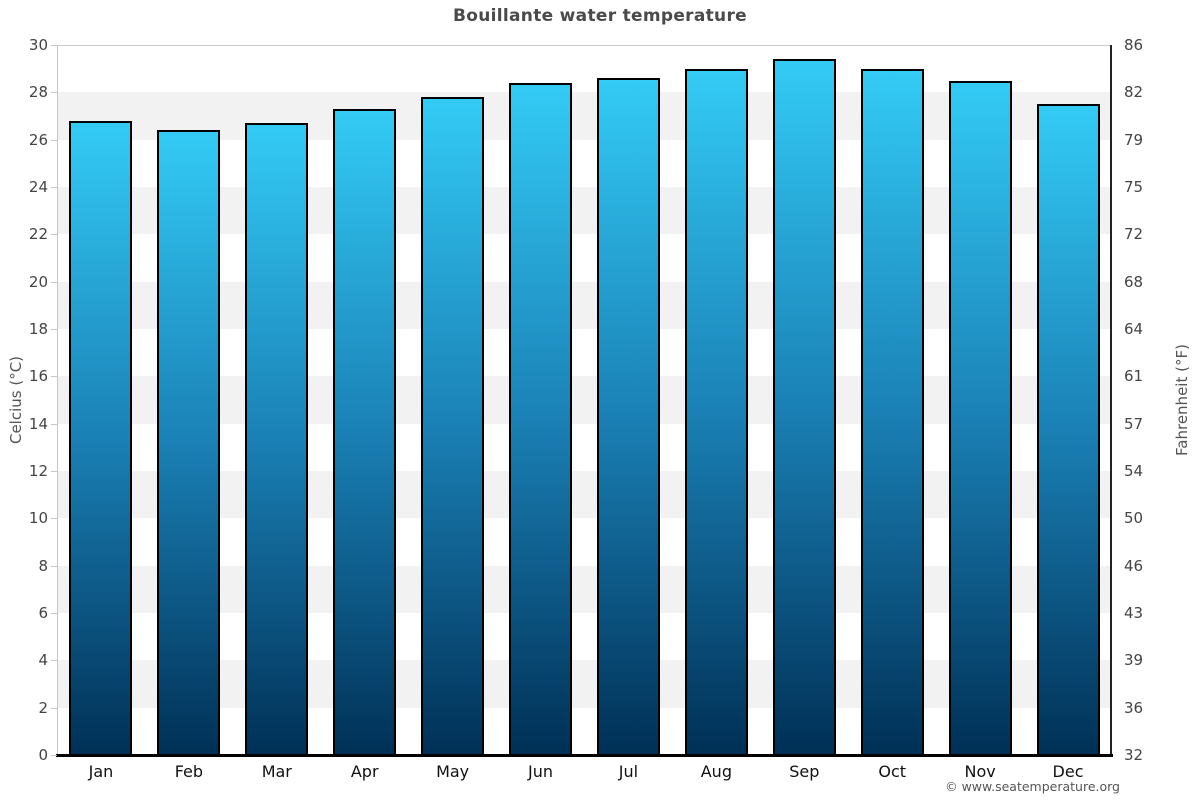  I want to click on y-tick-label-celsius: 8, so click(43, 565).